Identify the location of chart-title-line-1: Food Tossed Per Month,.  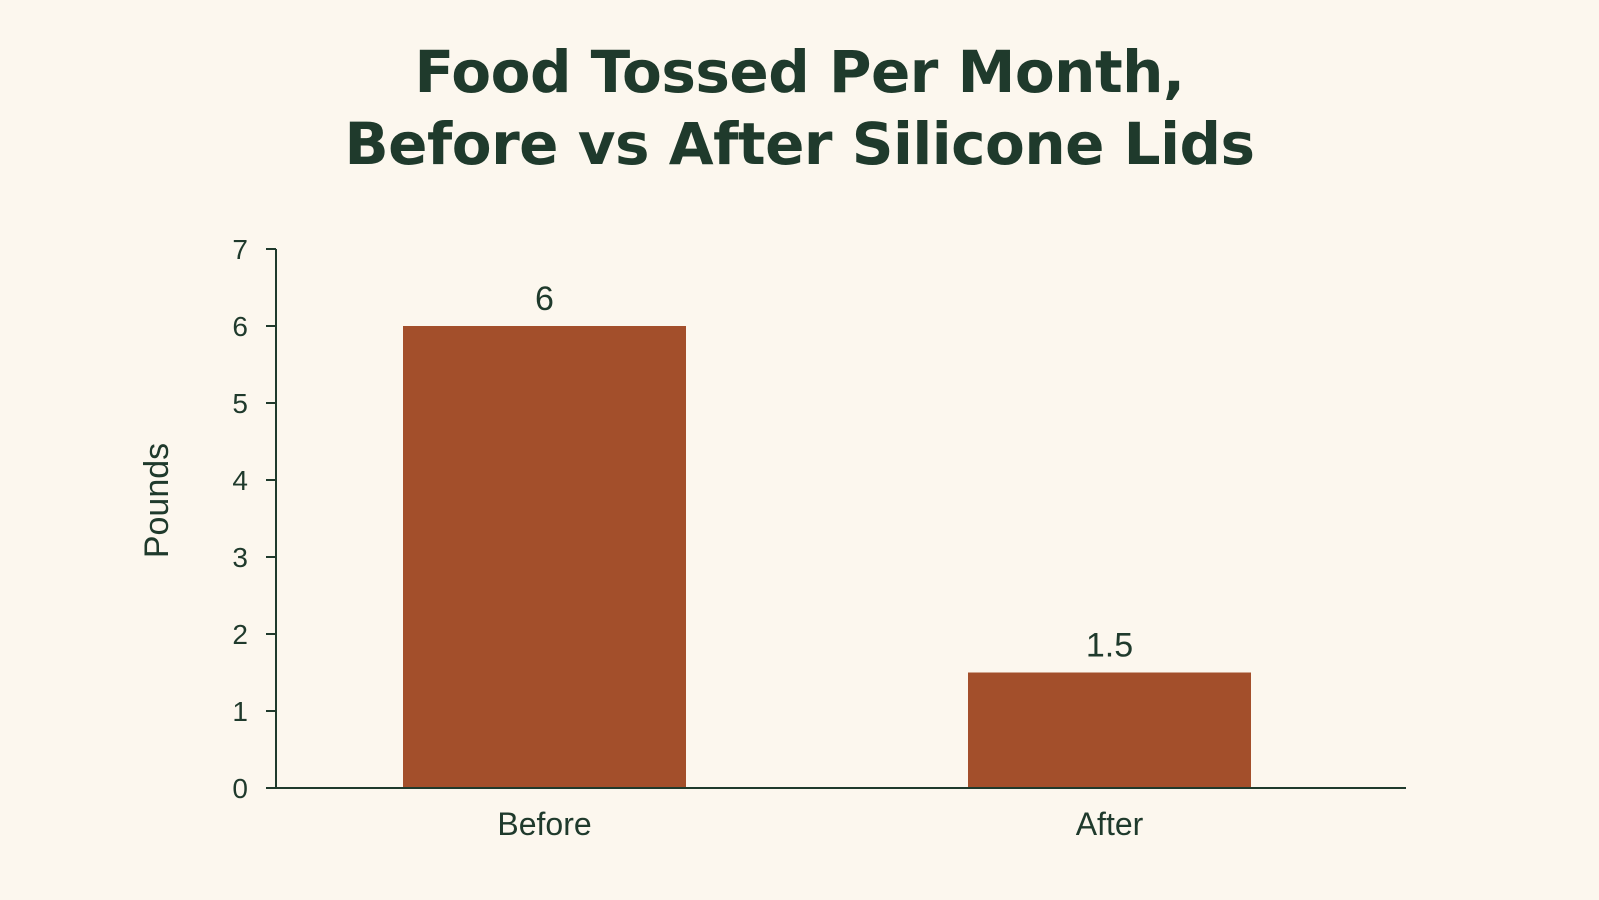
(799, 72).